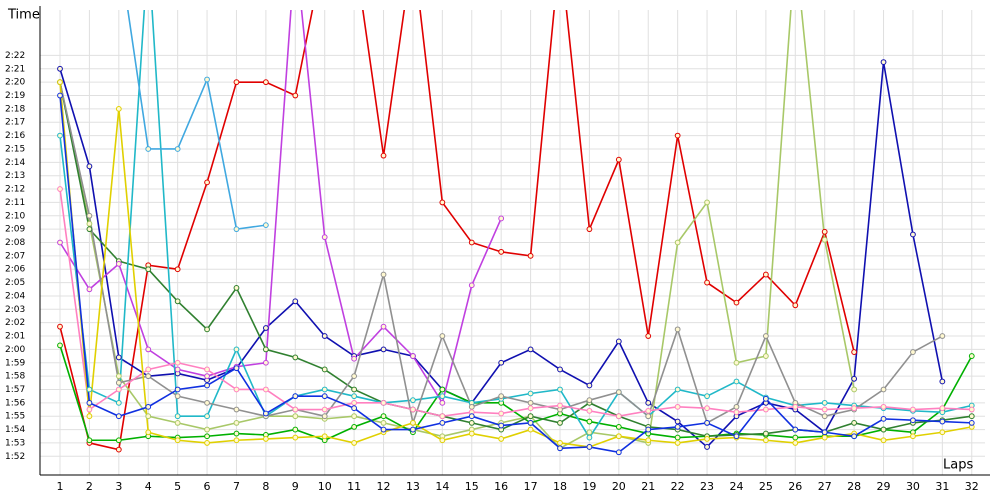 This screenshot has height=500, width=1000. I want to click on y-tick-label: 2:03, so click(15, 310).